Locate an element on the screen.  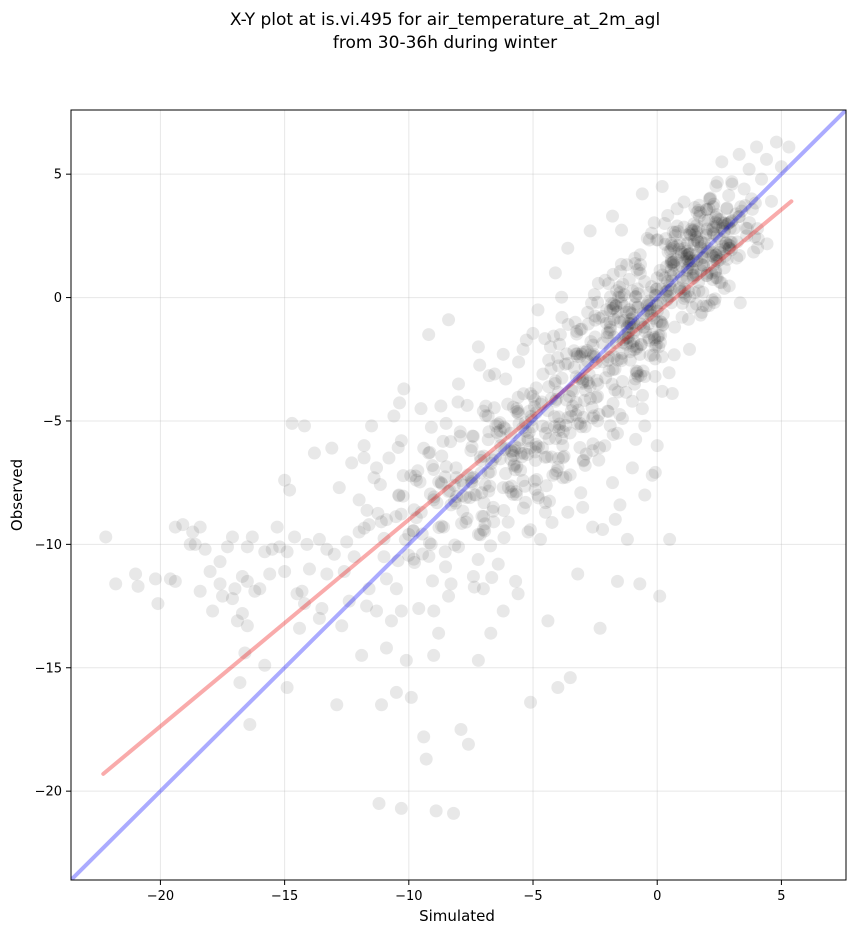
y-tick-label: −10 is located at coordinates (48, 545).